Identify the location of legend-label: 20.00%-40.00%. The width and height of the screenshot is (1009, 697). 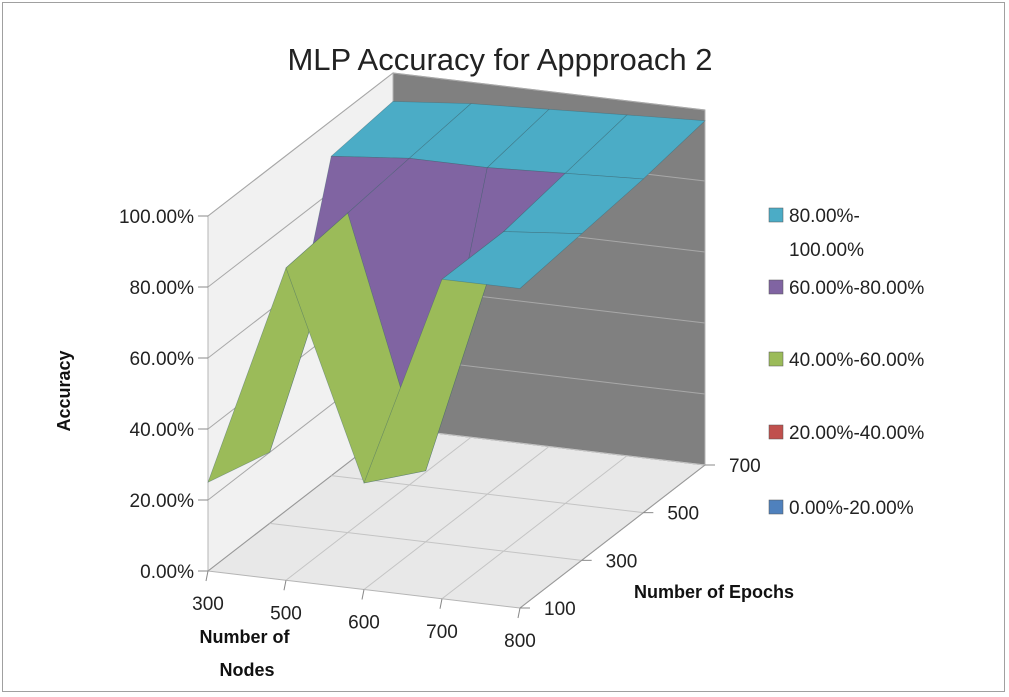
(856, 433).